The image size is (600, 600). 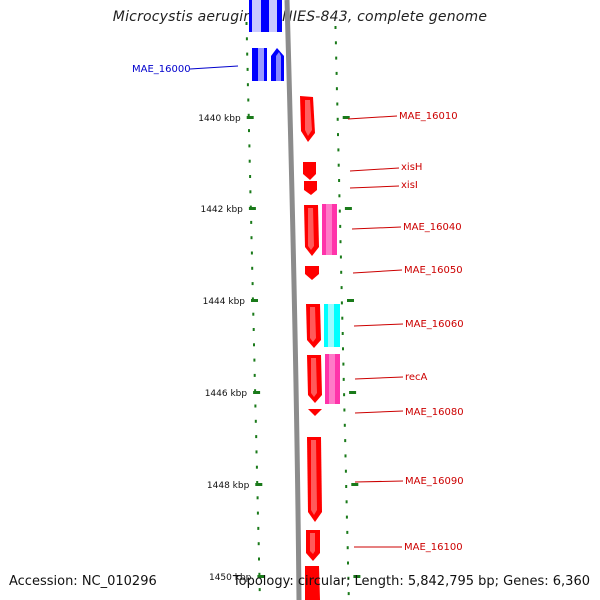 I want to click on gene-label: MAE_16040, so click(x=432, y=227).